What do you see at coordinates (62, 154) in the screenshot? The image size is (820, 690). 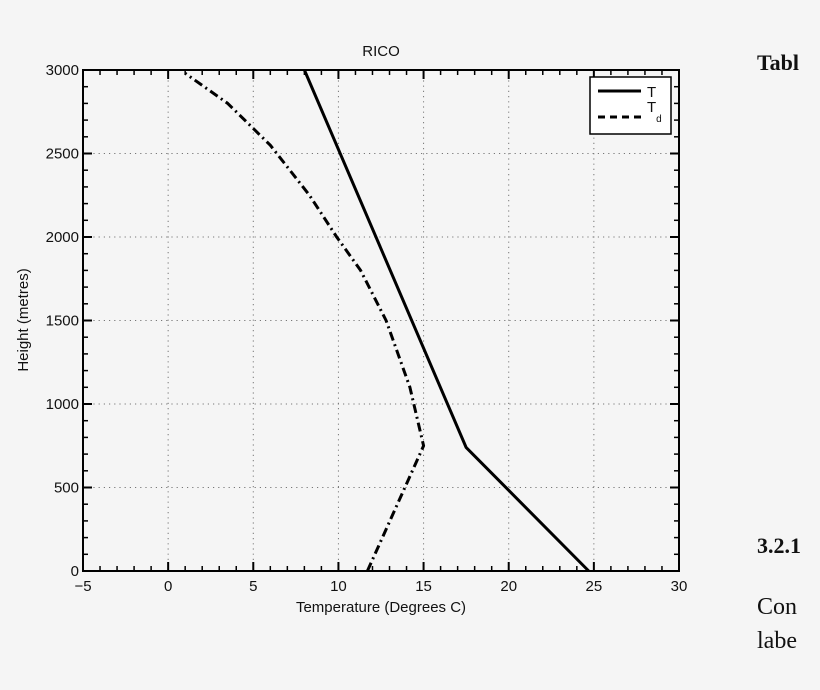 I see `y-tick-label: 2500` at bounding box center [62, 154].